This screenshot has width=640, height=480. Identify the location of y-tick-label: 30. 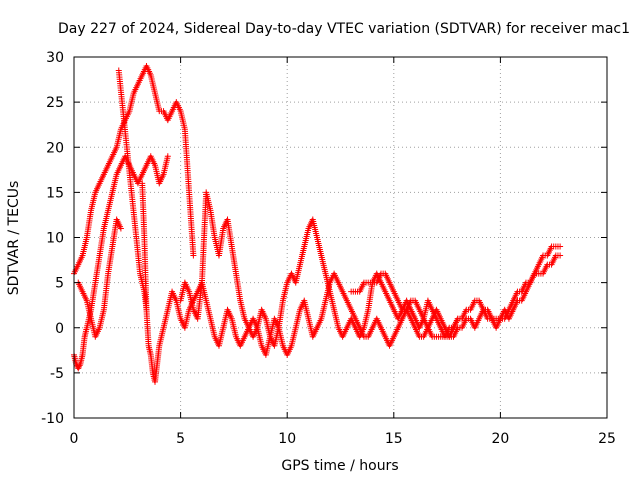
(55, 58).